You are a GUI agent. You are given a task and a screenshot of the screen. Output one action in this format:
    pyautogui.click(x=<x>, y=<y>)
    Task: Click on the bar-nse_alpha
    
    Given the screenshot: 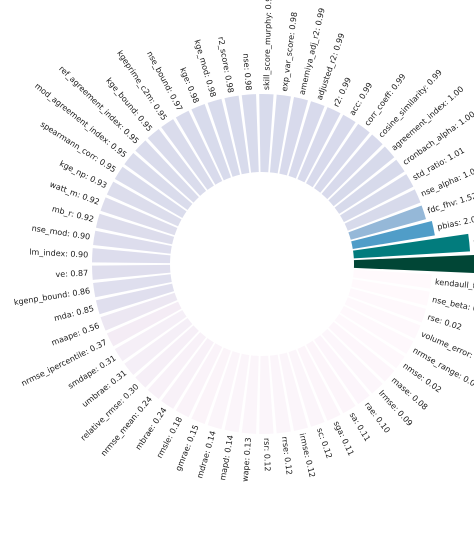 What is the action you would take?
    pyautogui.click(x=382, y=210)
    